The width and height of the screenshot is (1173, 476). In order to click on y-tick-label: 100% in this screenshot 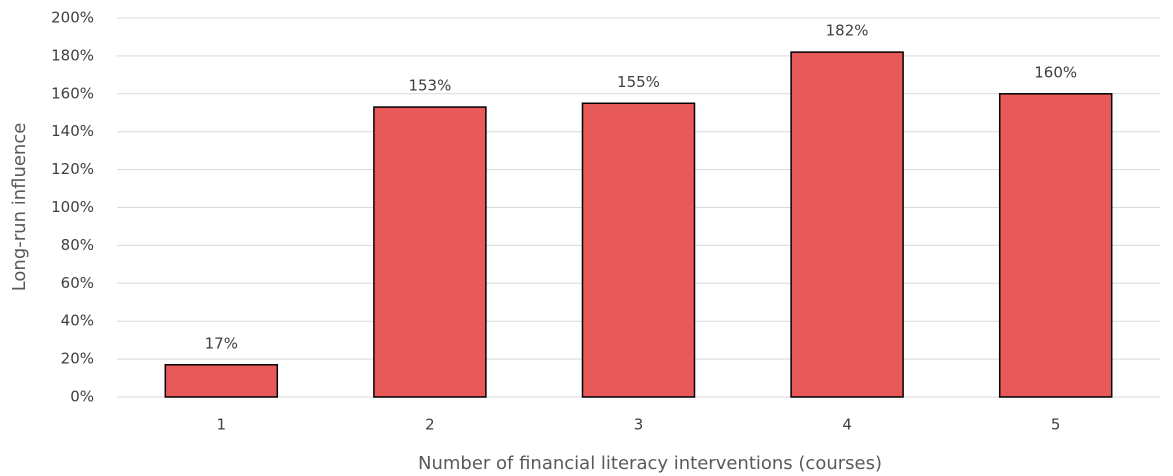, I will do `click(72, 207)`.